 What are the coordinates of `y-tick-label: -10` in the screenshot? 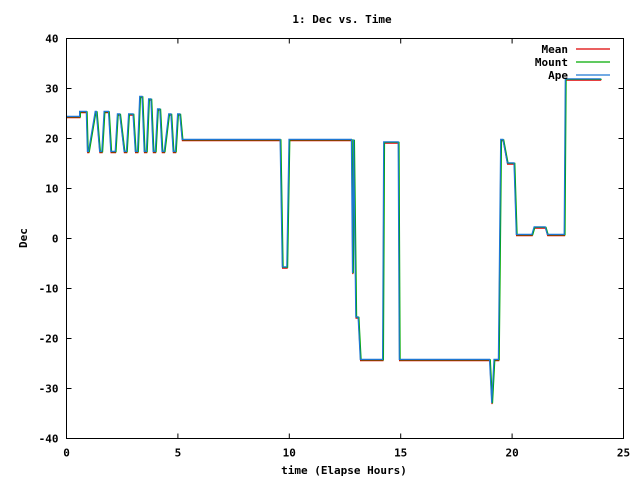 It's located at (49, 289).